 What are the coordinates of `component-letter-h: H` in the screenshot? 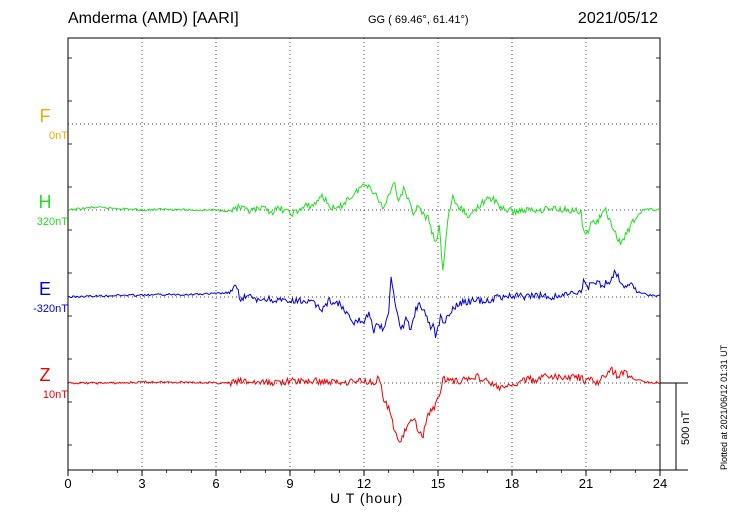 It's located at (45, 202).